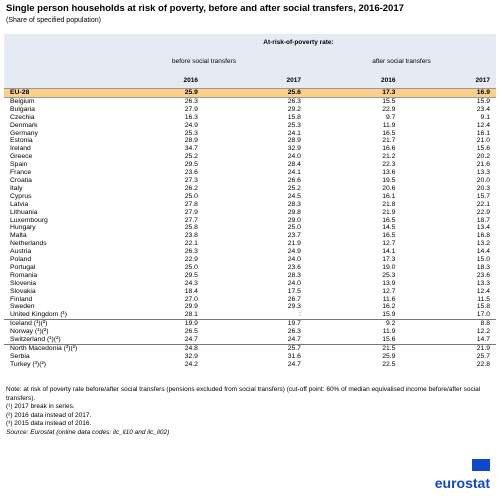 The height and width of the screenshot is (499, 500). Describe the element at coordinates (255, 165) in the screenshot. I see `cell-value: 28.4` at that location.